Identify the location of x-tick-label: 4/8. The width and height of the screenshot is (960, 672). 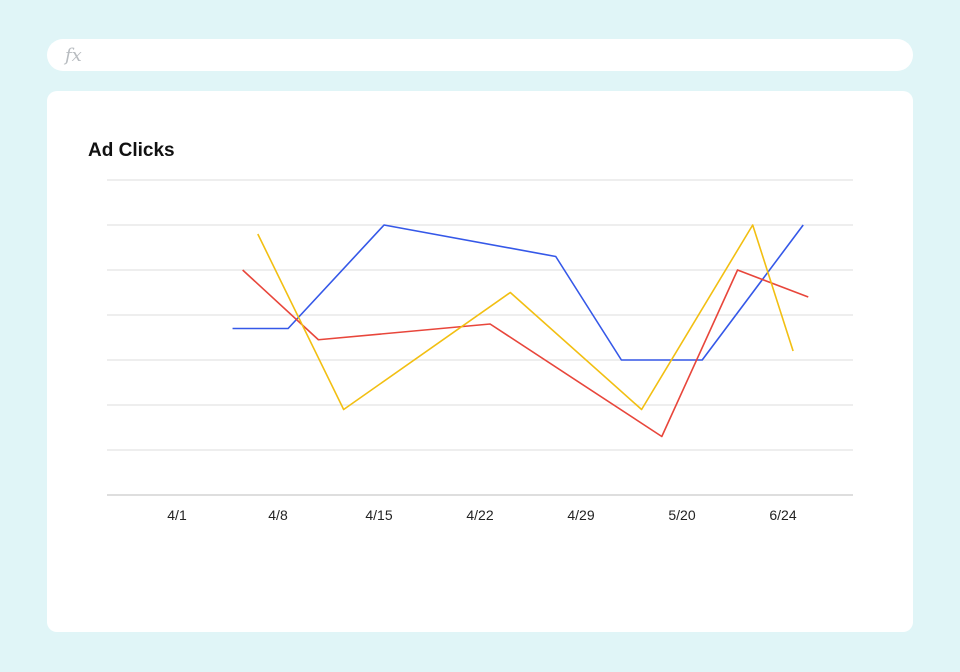
(278, 515).